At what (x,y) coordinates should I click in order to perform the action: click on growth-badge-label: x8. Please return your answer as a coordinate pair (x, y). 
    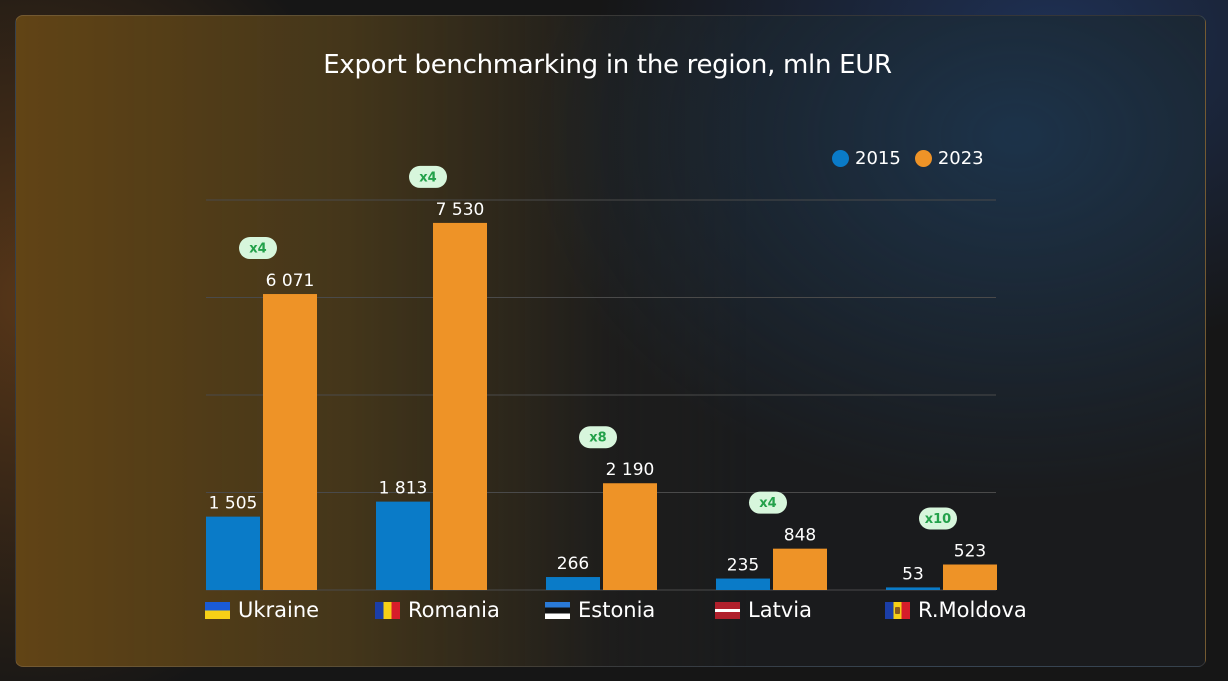
    Looking at the image, I should click on (597, 438).